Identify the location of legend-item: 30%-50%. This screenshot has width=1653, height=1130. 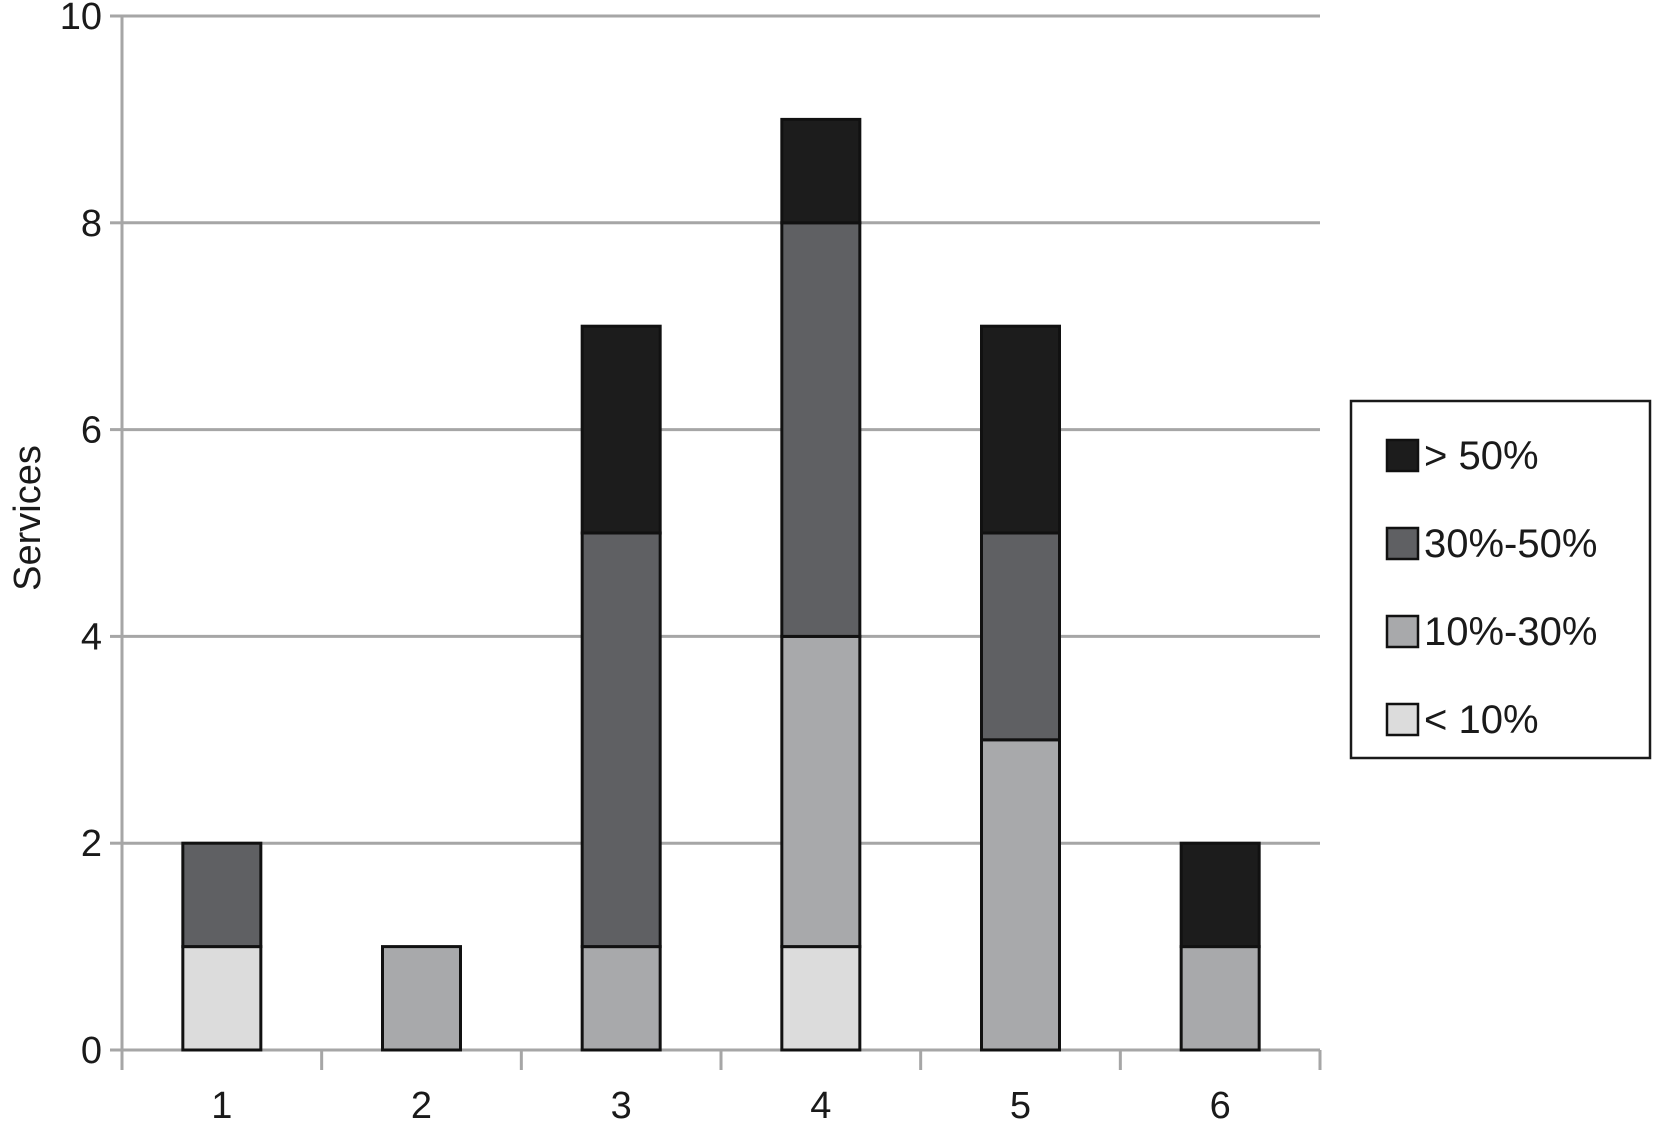
(1491, 544).